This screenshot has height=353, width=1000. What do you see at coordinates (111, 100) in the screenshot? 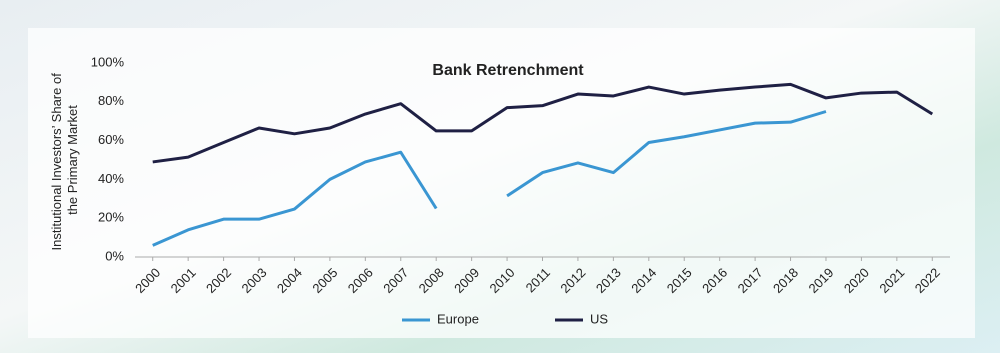
I see `y-tick-label: 80%` at bounding box center [111, 100].